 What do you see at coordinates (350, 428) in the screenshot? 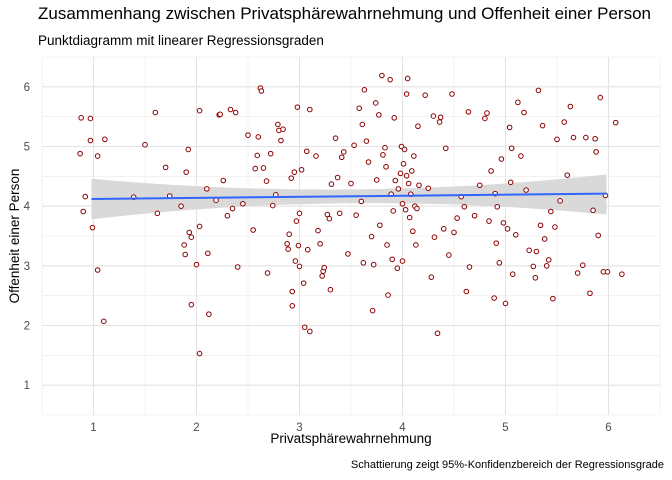
I see `x-tick-labels: 1 2 3 4 5 6` at bounding box center [350, 428].